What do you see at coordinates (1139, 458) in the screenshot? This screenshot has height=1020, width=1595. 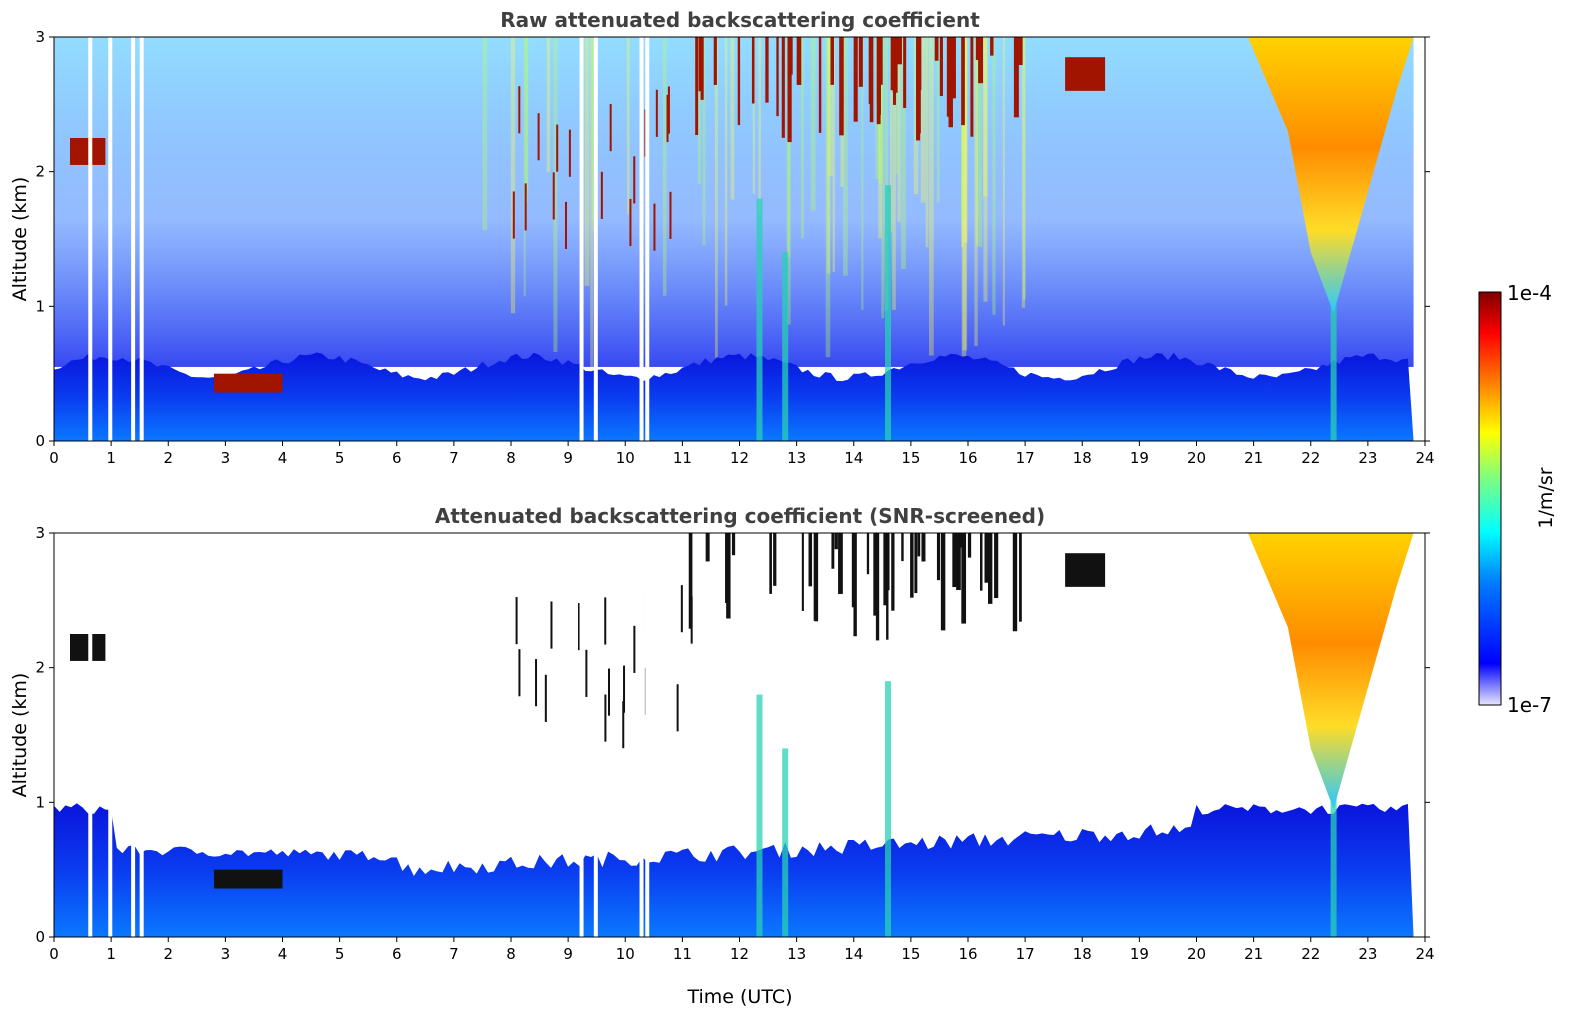 I see `x-tick-label: 19` at bounding box center [1139, 458].